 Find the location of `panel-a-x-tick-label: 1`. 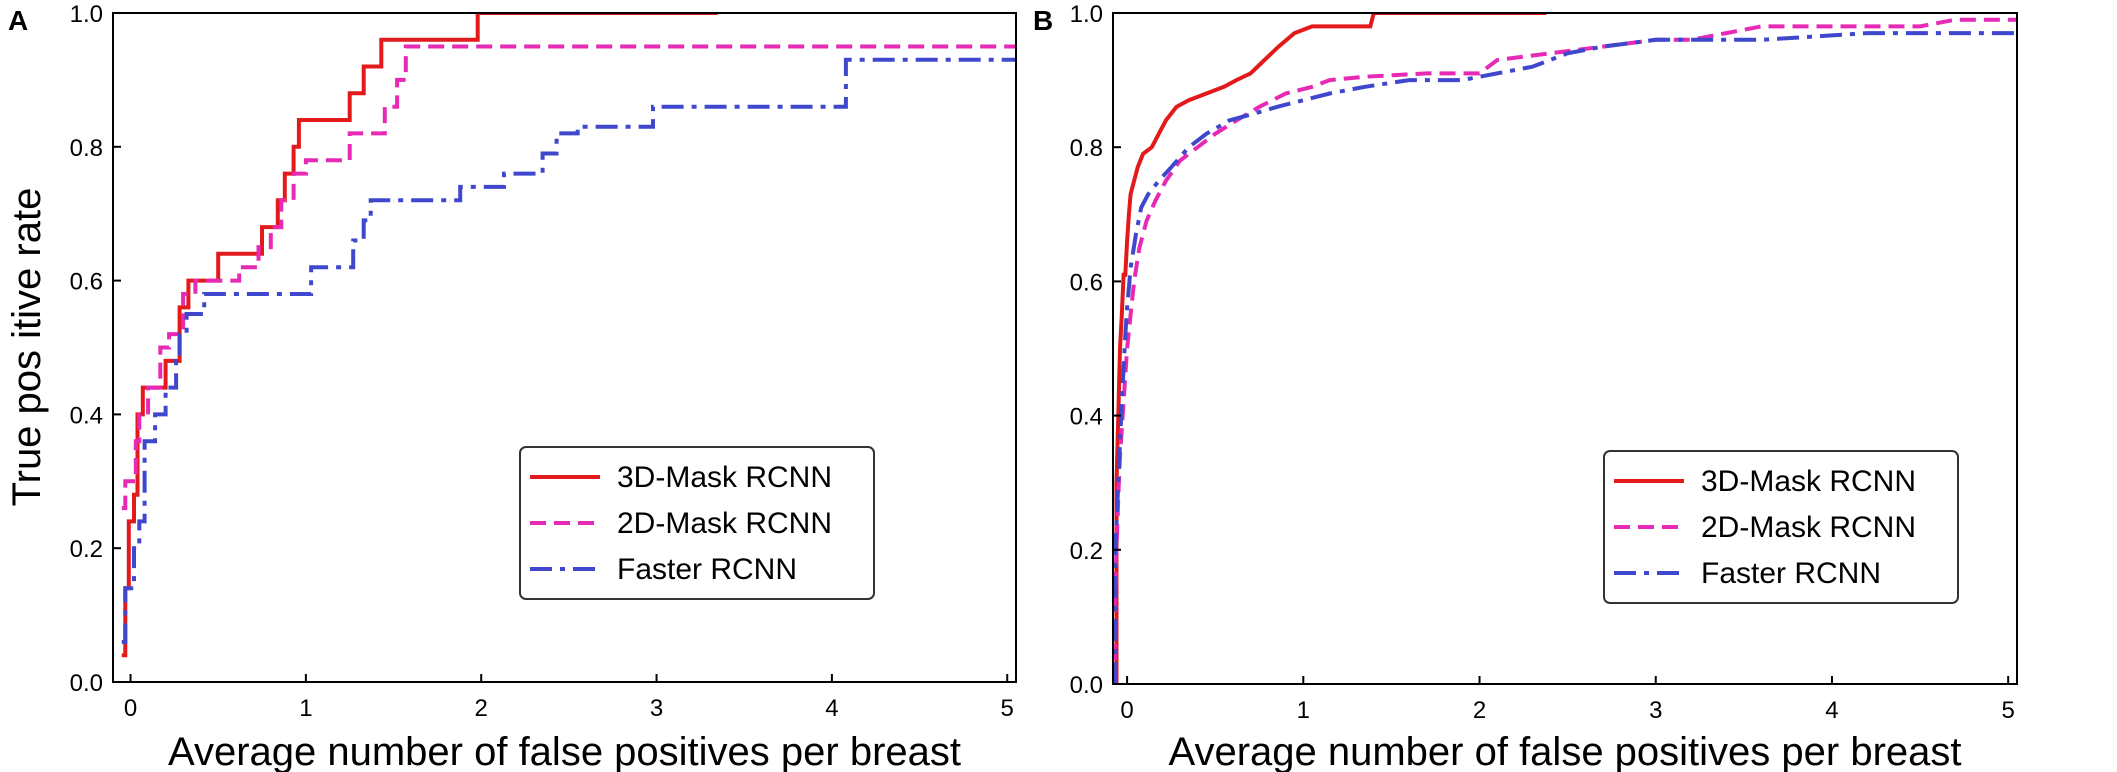

panel-a-x-tick-label: 1 is located at coordinates (305, 708).